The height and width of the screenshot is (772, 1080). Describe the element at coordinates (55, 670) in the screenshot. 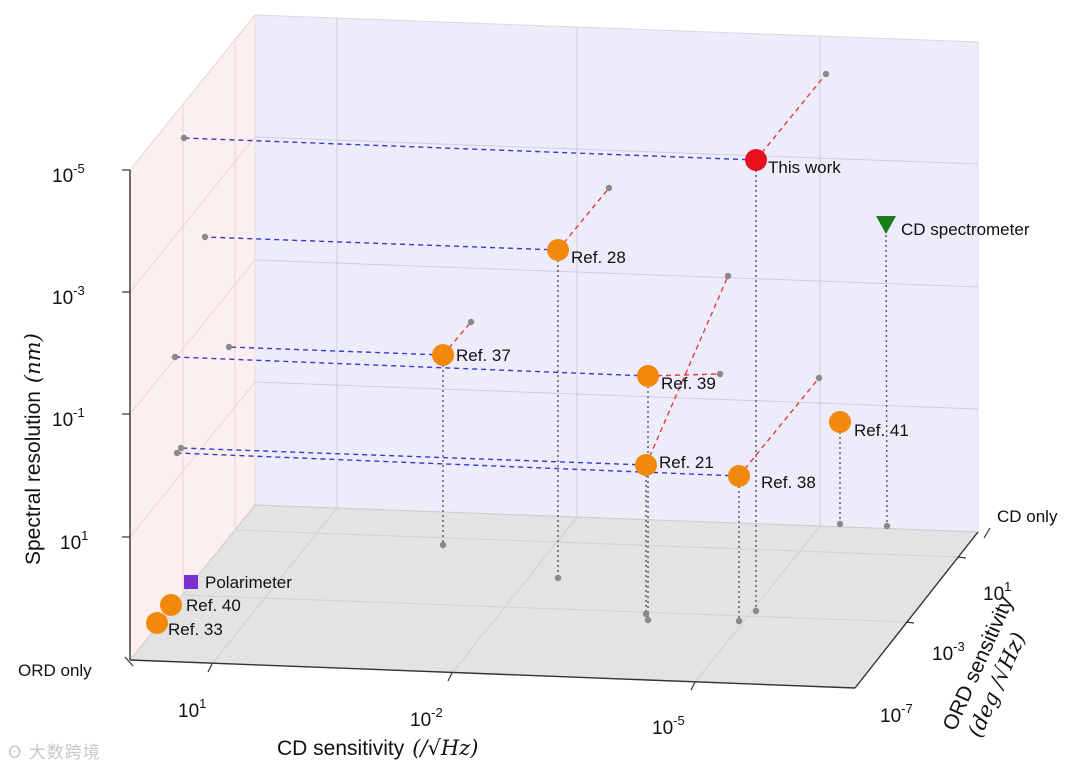

I see `ord-only-label: ORD only` at that location.